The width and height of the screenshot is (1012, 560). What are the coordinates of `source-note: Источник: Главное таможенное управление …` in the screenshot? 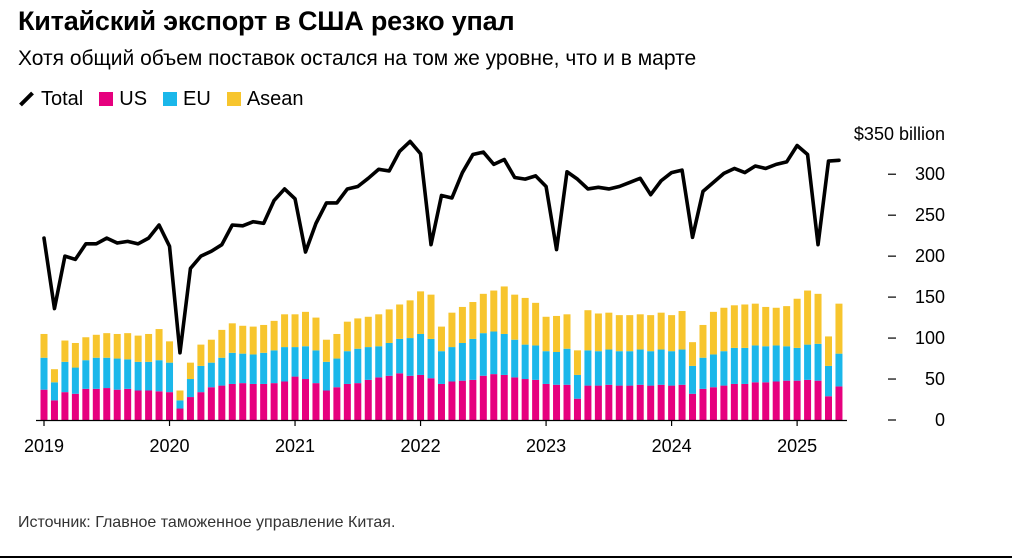 It's located at (207, 522).